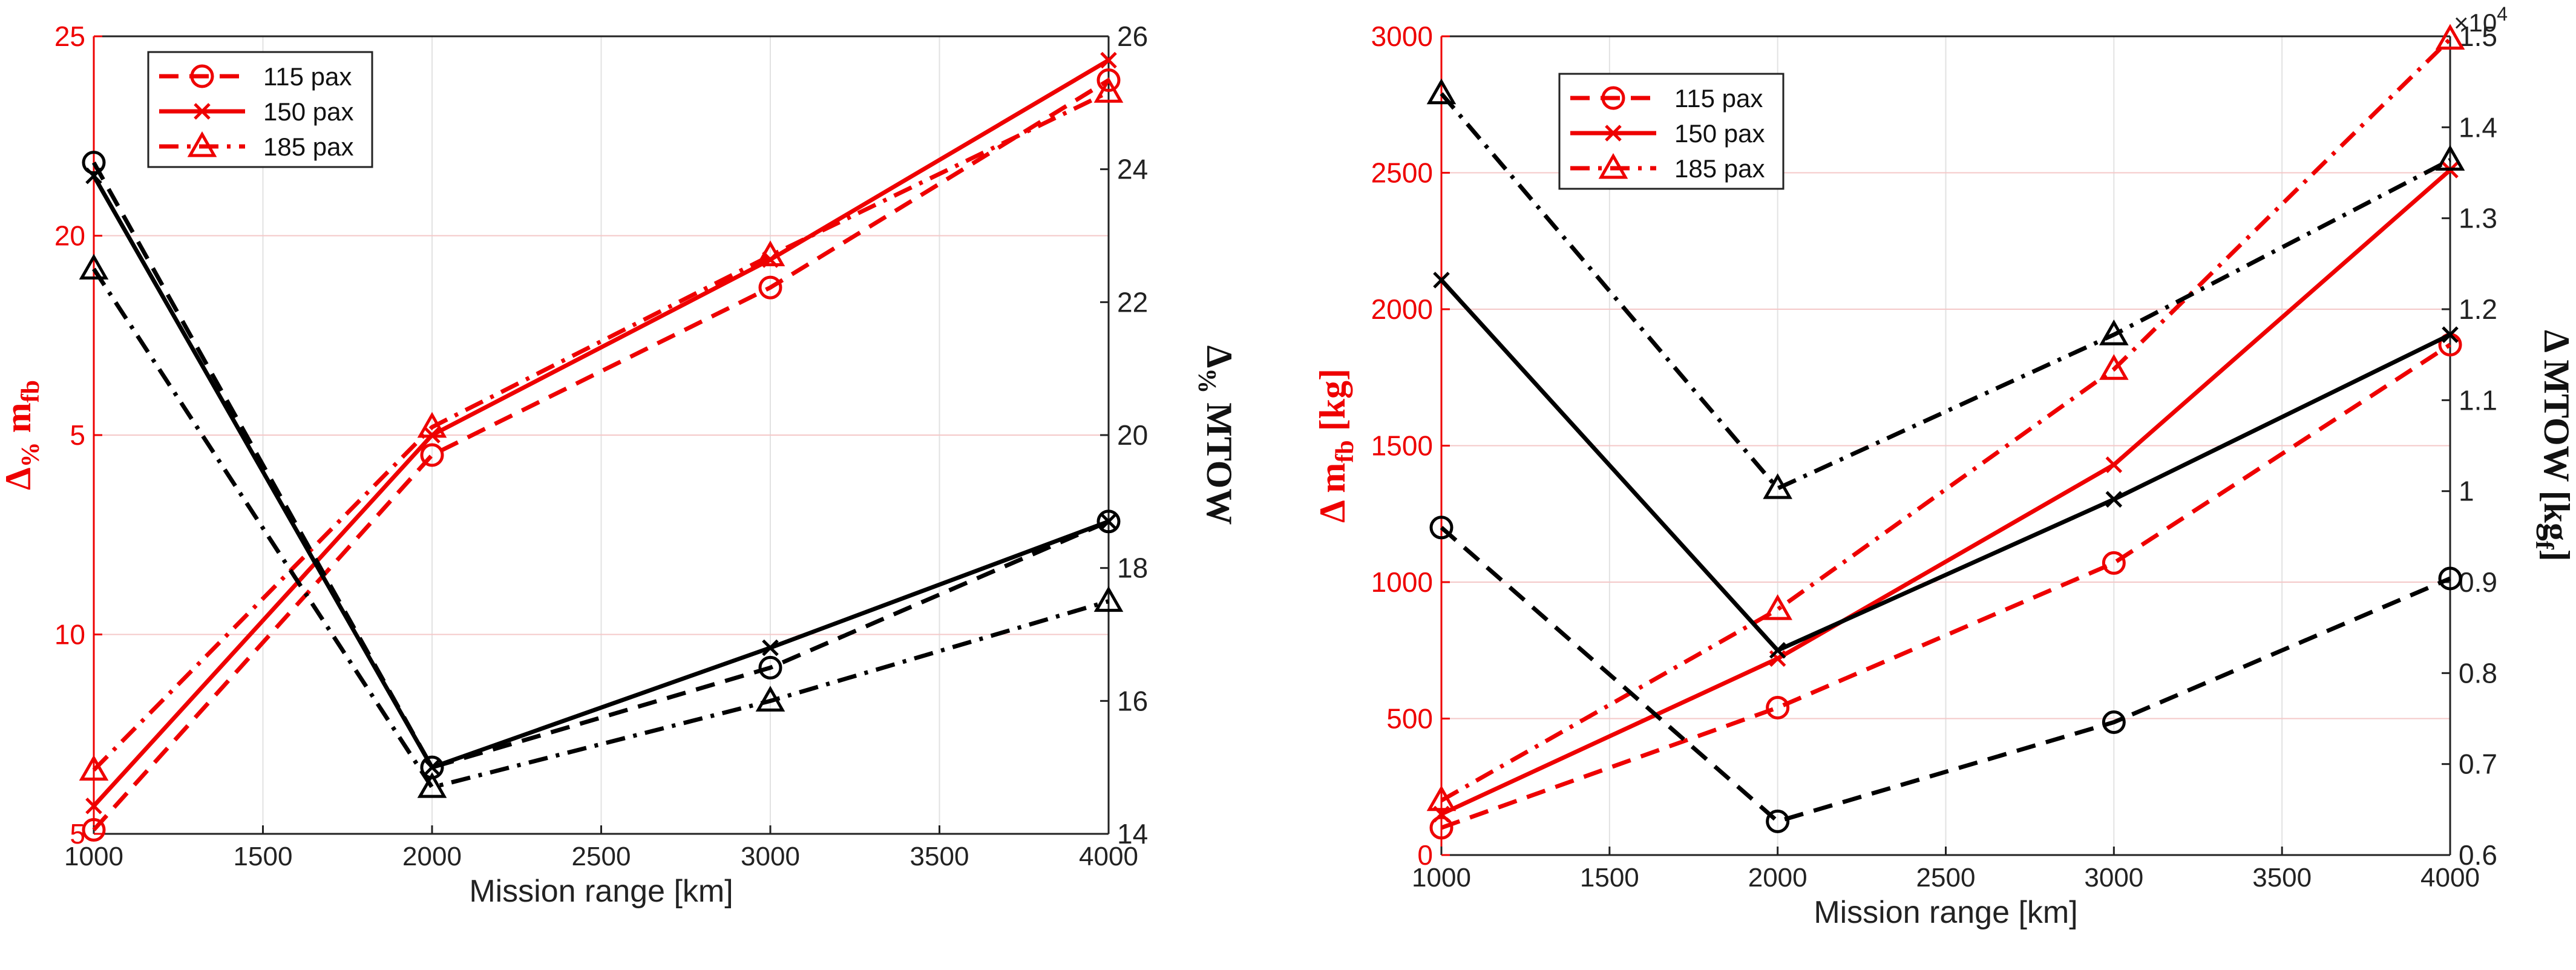 This screenshot has height=970, width=2576. Describe the element at coordinates (2478, 764) in the screenshot. I see `y-right-tick-label: 0.7` at that location.